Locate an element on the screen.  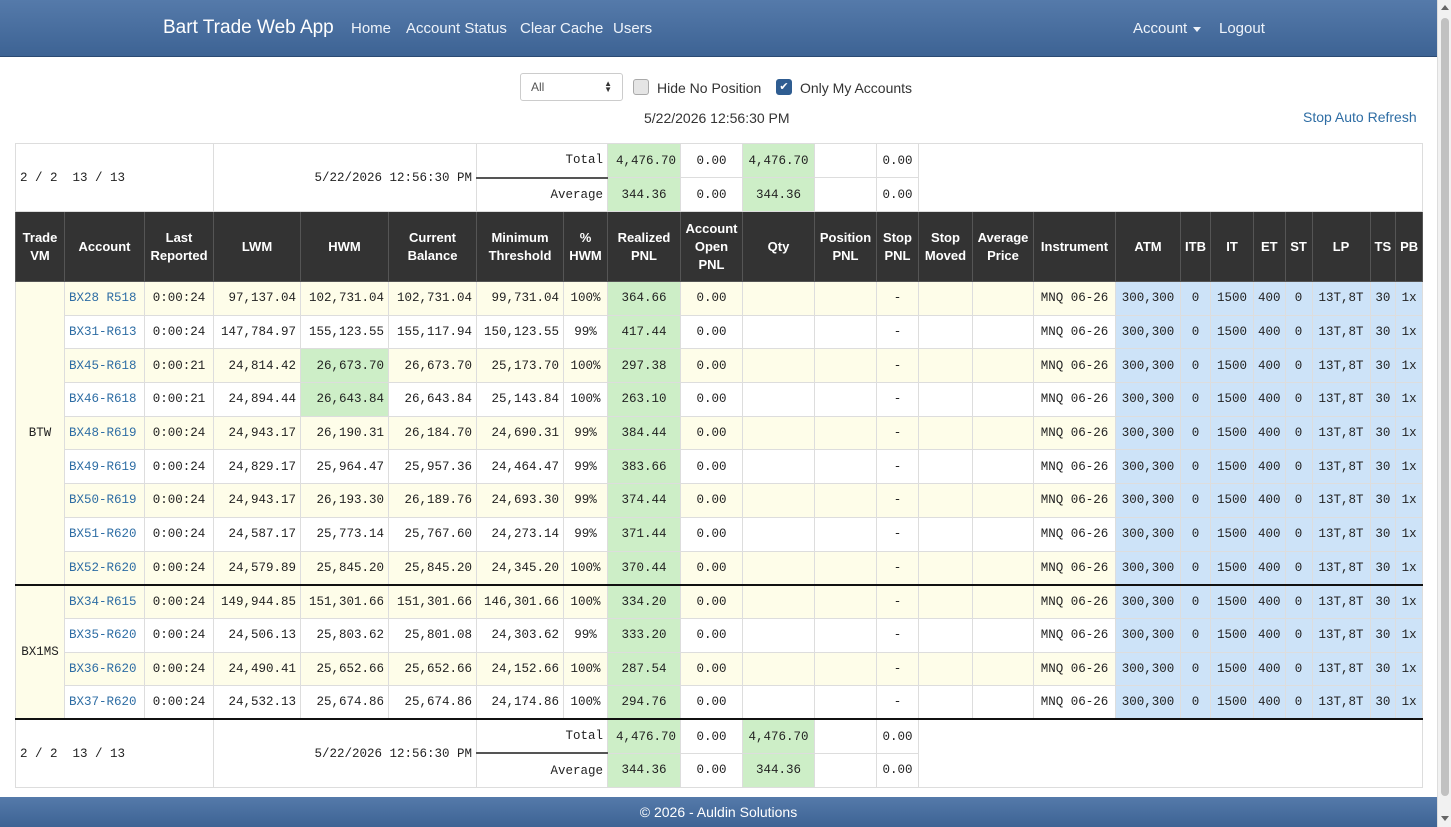
column-header-12-line-0: Stop is located at coordinates (897, 237).